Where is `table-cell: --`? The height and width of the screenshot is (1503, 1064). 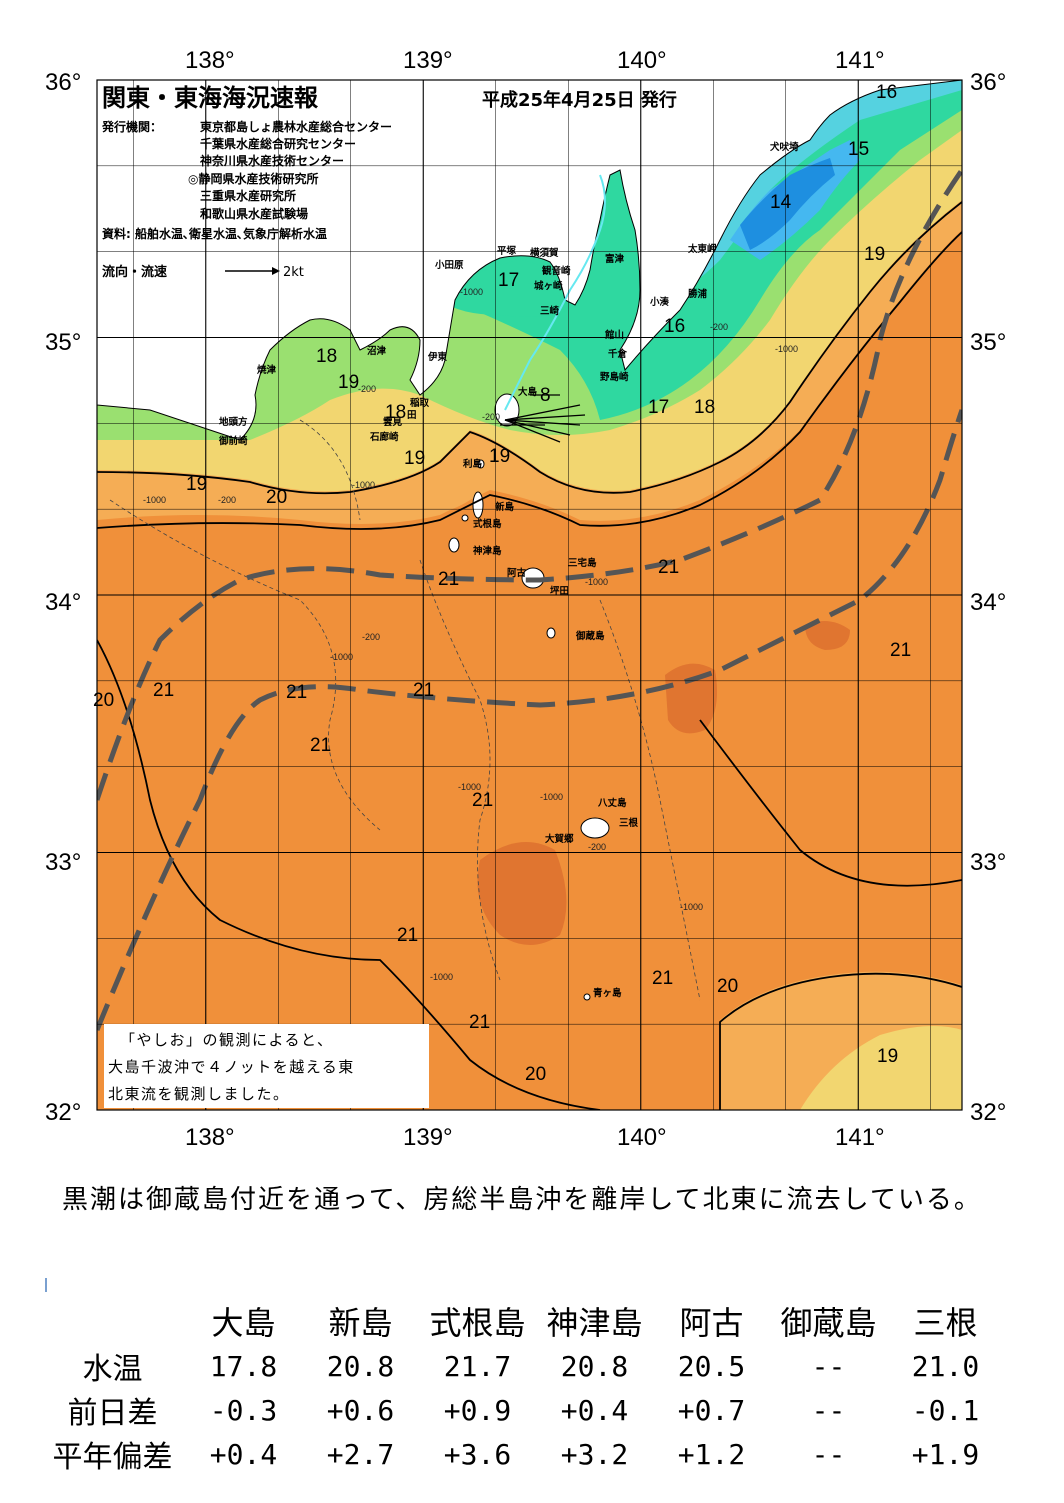 table-cell: -- is located at coordinates (828, 1366).